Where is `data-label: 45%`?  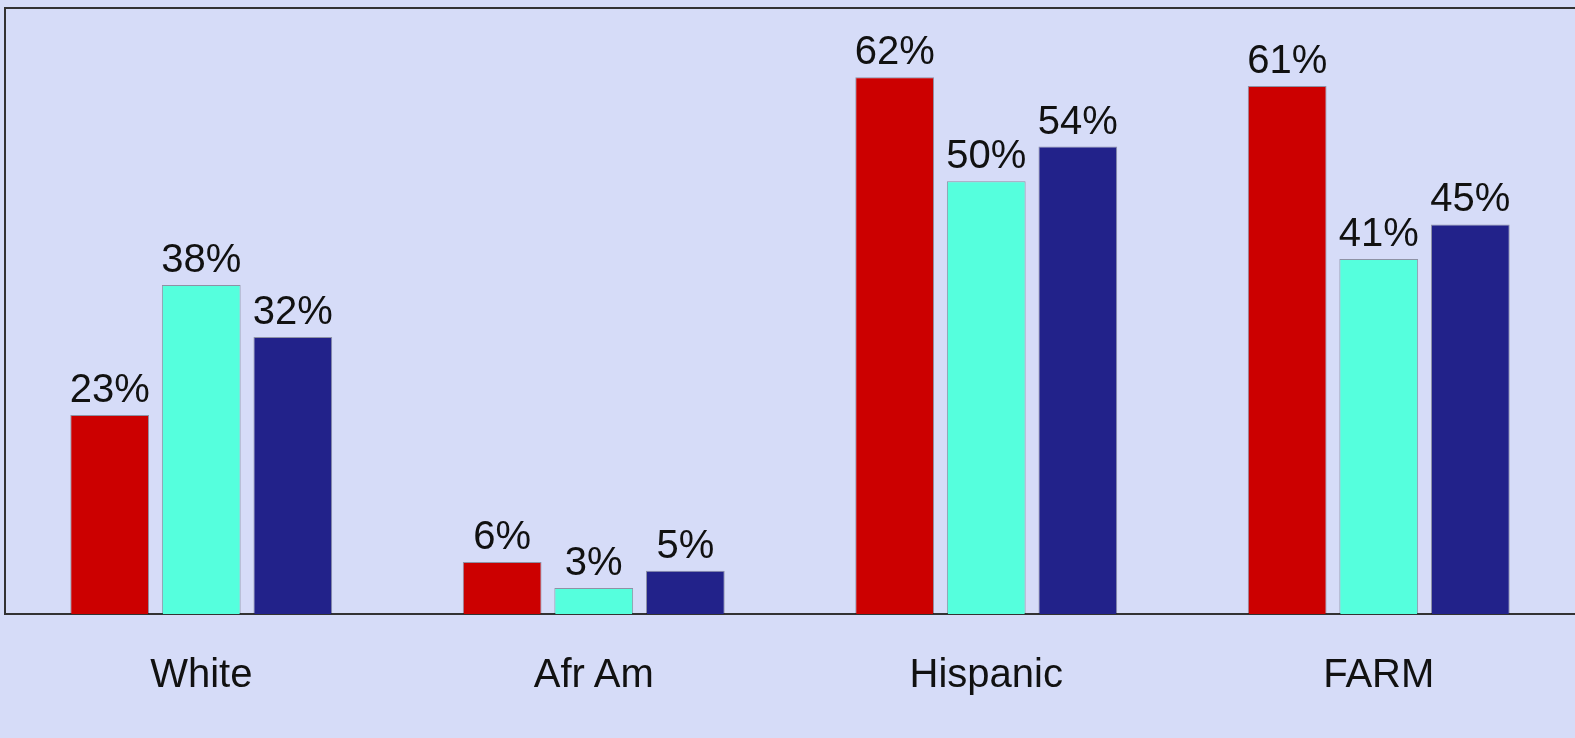 data-label: 45% is located at coordinates (1470, 197).